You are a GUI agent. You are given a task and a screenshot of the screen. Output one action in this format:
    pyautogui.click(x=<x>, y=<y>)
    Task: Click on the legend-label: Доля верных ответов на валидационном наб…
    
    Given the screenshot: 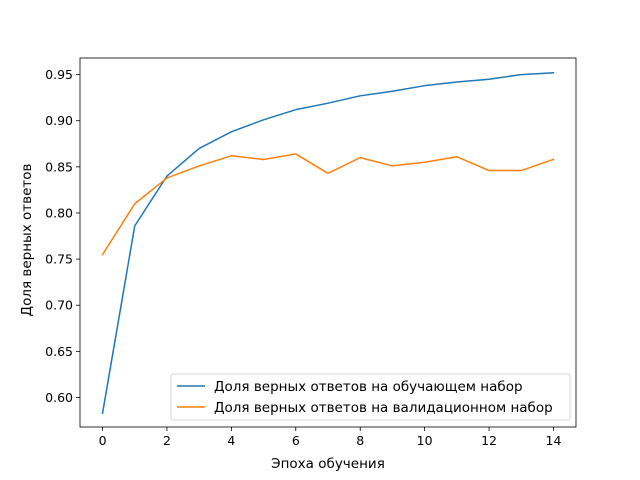 What is the action you would take?
    pyautogui.click(x=383, y=408)
    